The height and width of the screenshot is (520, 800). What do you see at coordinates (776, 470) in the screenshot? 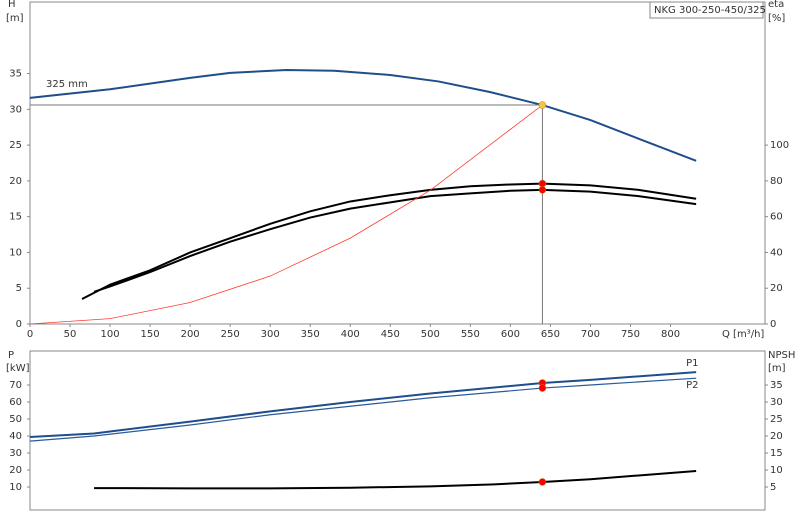
I see `y2-tick-label: 10` at bounding box center [776, 470].